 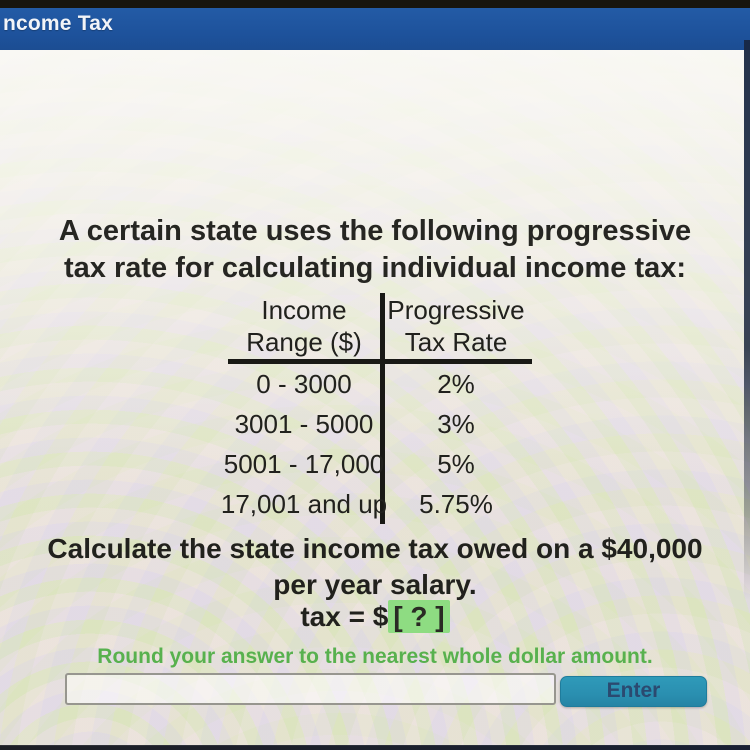 What do you see at coordinates (304, 310) in the screenshot?
I see `income-header-line1: Income` at bounding box center [304, 310].